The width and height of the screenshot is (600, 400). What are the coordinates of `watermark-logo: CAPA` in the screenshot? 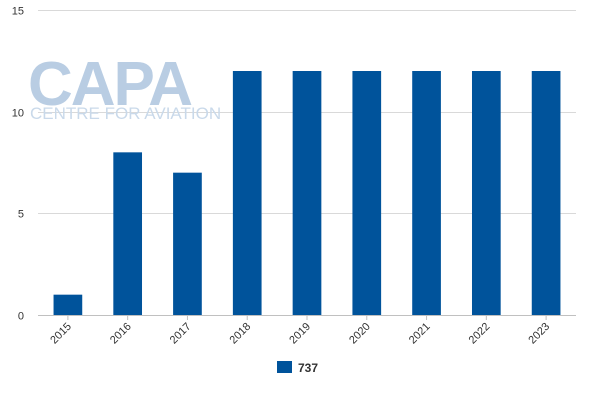 It's located at (110, 84).